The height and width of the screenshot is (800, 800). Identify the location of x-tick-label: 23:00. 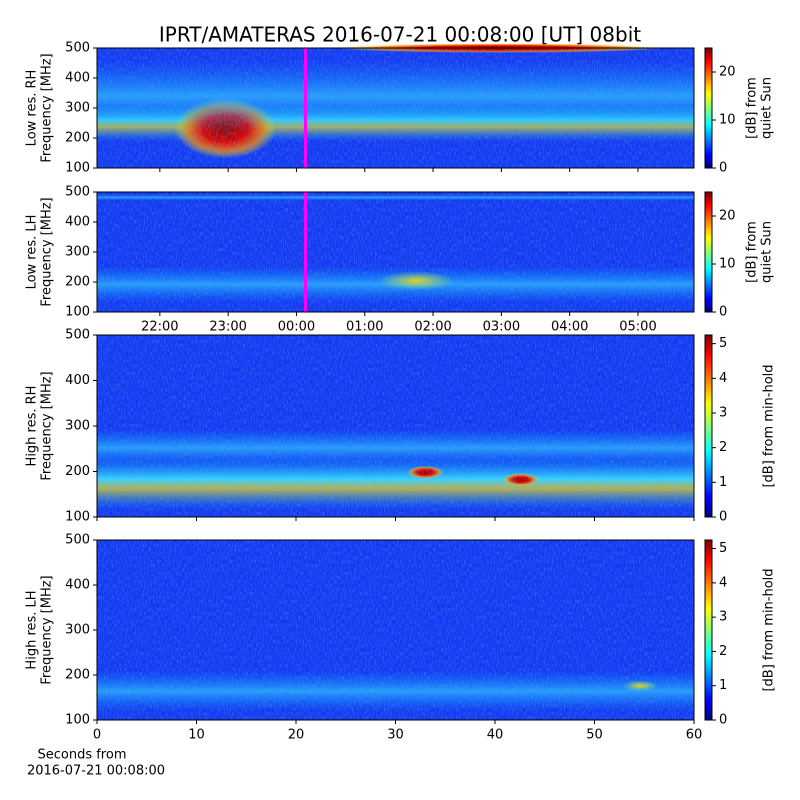
(227, 327).